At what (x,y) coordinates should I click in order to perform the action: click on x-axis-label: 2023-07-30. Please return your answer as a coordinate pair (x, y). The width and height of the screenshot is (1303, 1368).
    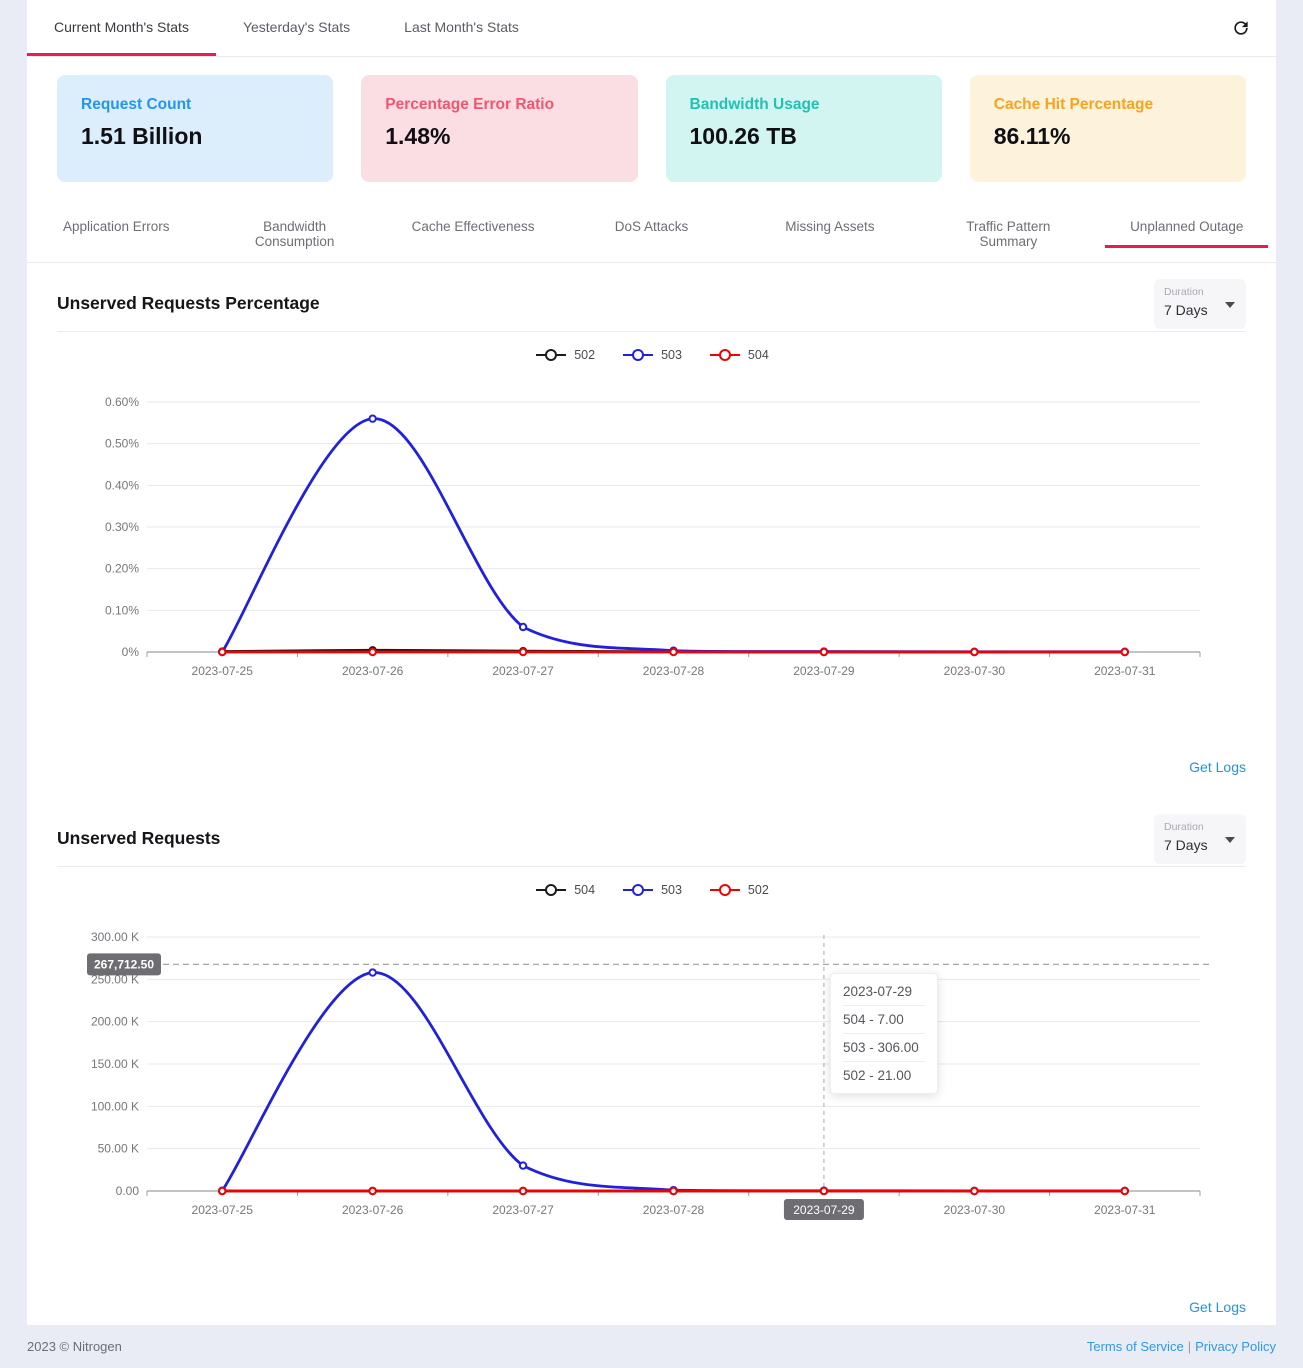
    Looking at the image, I should click on (975, 1210).